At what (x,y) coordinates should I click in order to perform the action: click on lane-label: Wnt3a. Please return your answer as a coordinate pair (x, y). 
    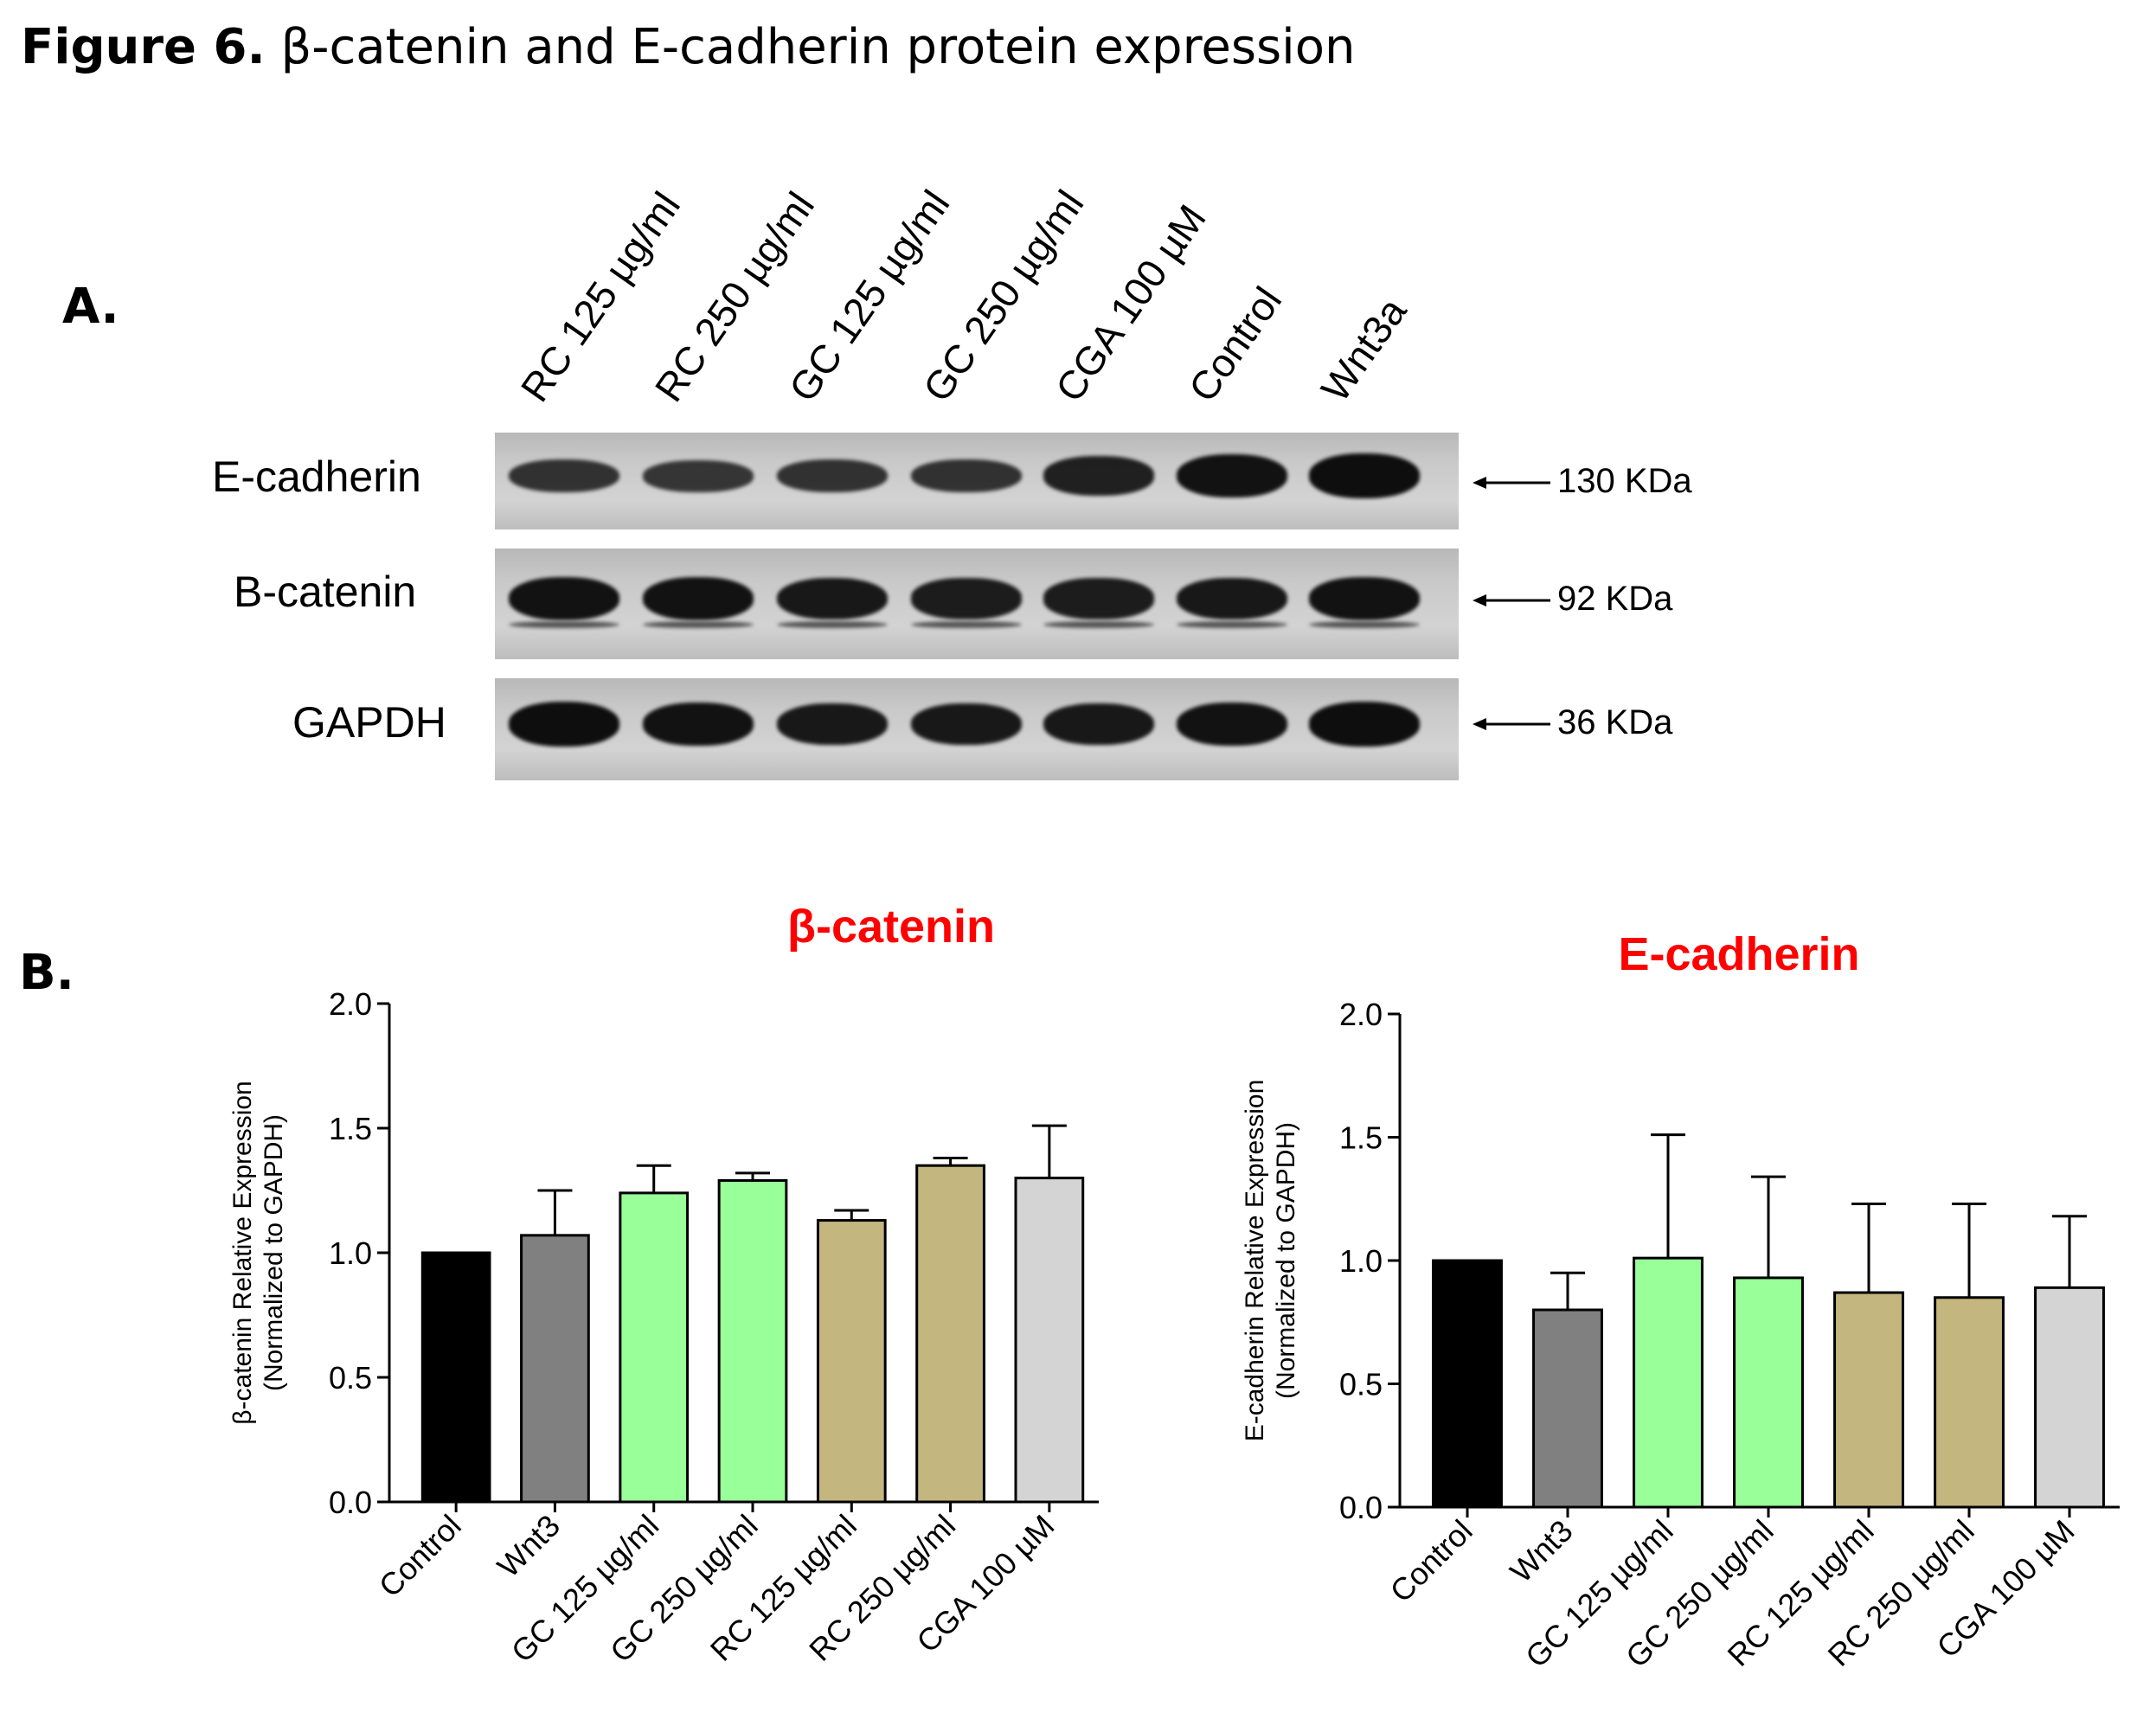
    Looking at the image, I should click on (1364, 349).